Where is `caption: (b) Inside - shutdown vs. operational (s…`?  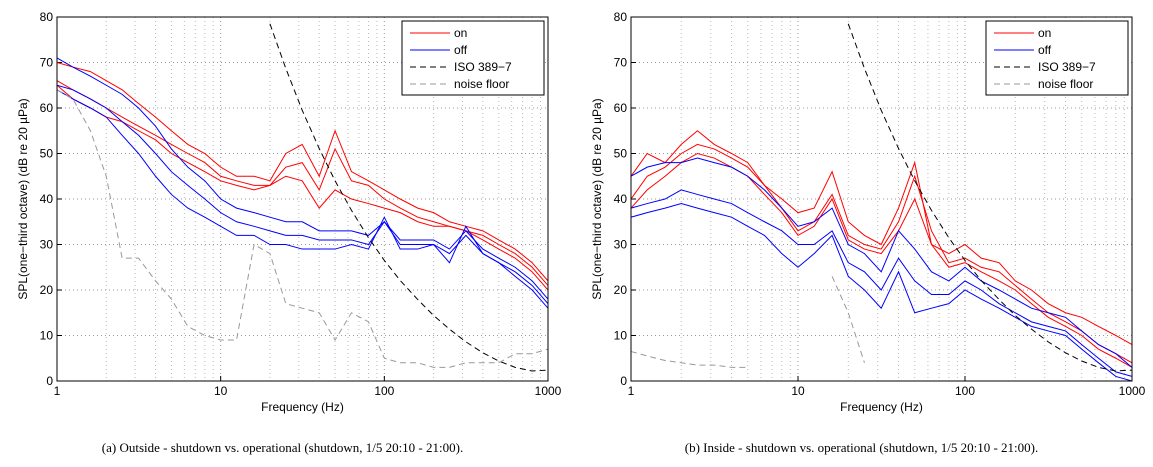 caption: (b) Inside - shutdown vs. operational (s… is located at coordinates (861, 447).